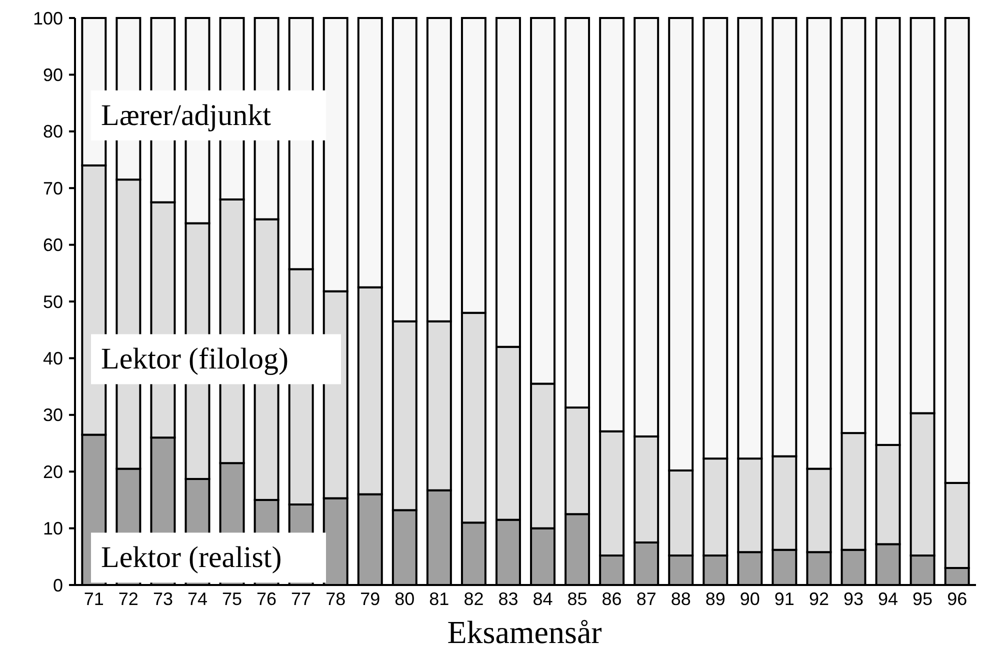 This screenshot has width=996, height=655. Describe the element at coordinates (52, 528) in the screenshot. I see `y-tick-label: 10` at that location.